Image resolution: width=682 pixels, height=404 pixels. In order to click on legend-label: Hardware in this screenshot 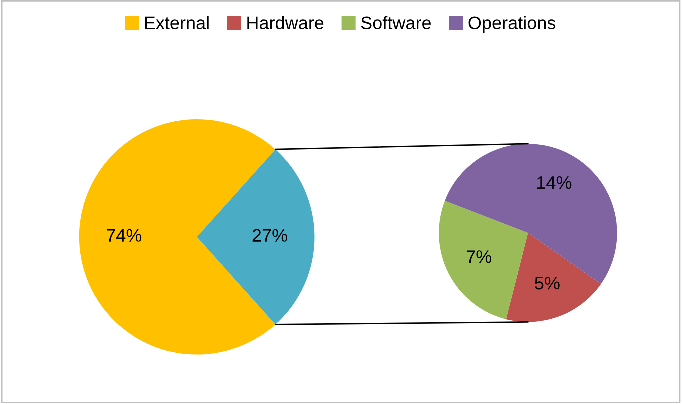, I will do `click(286, 23)`.